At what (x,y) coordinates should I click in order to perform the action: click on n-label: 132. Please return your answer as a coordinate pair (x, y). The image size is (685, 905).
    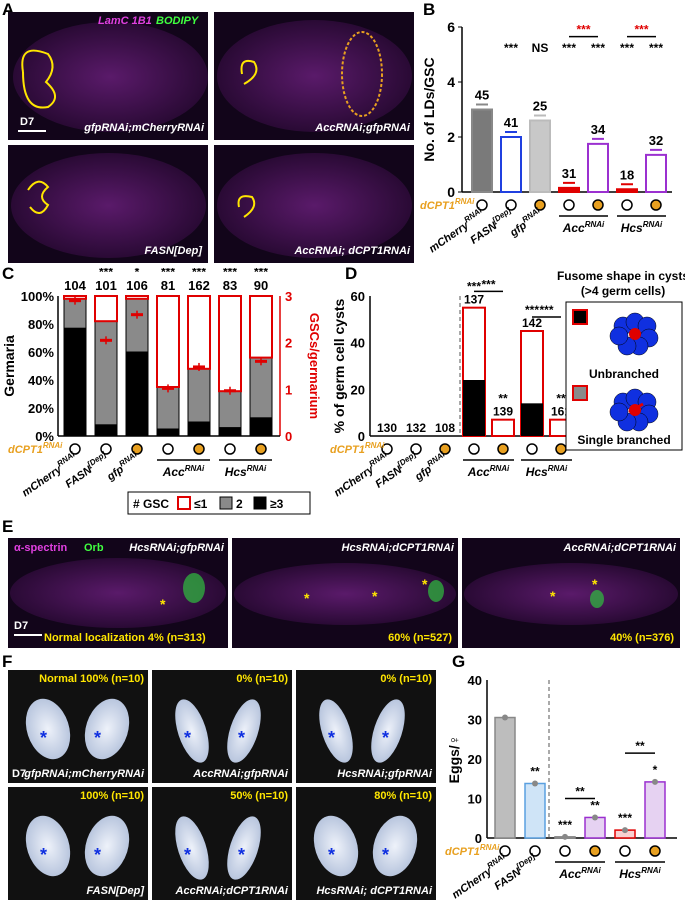
    Looking at the image, I should click on (416, 428).